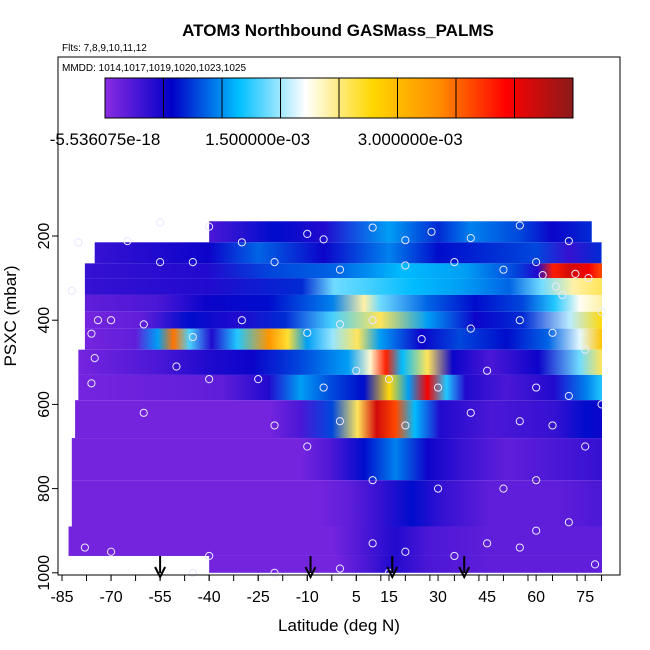 Image resolution: width=650 pixels, height=650 pixels. I want to click on y-axis-label: PSXC (mbar), so click(10, 315).